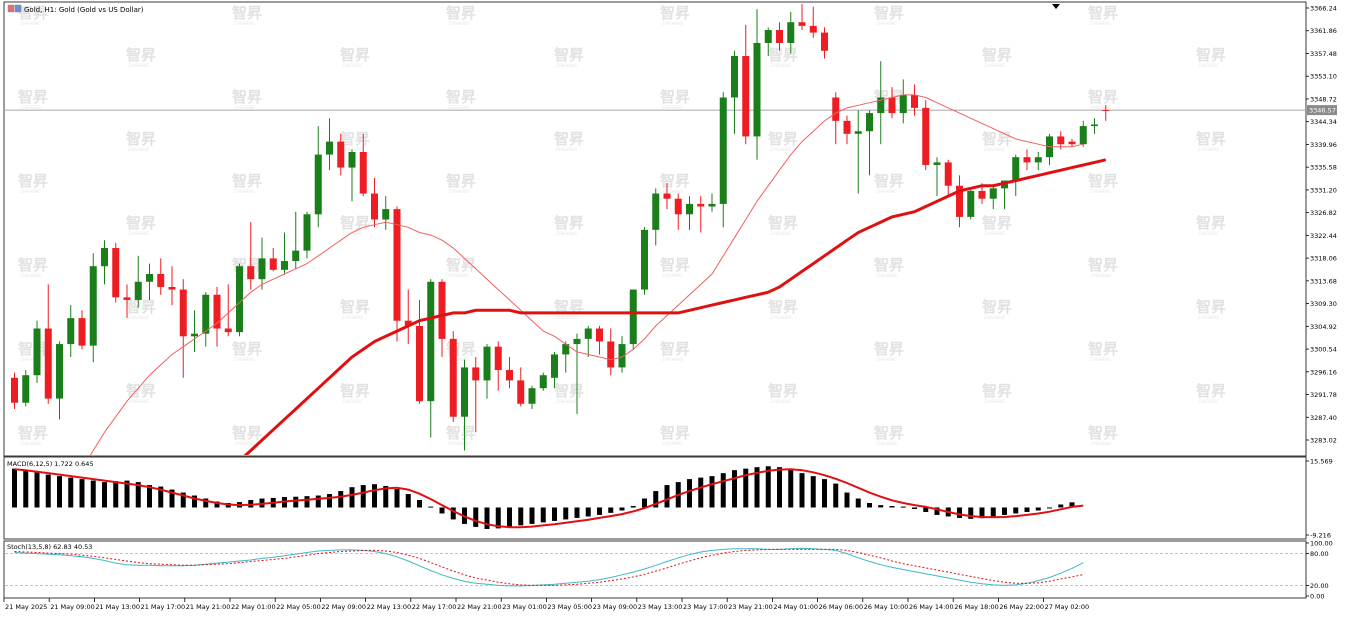 The width and height of the screenshot is (1351, 626). What do you see at coordinates (117, 607) in the screenshot?
I see `time-tick-label: 21 May 13:00` at bounding box center [117, 607].